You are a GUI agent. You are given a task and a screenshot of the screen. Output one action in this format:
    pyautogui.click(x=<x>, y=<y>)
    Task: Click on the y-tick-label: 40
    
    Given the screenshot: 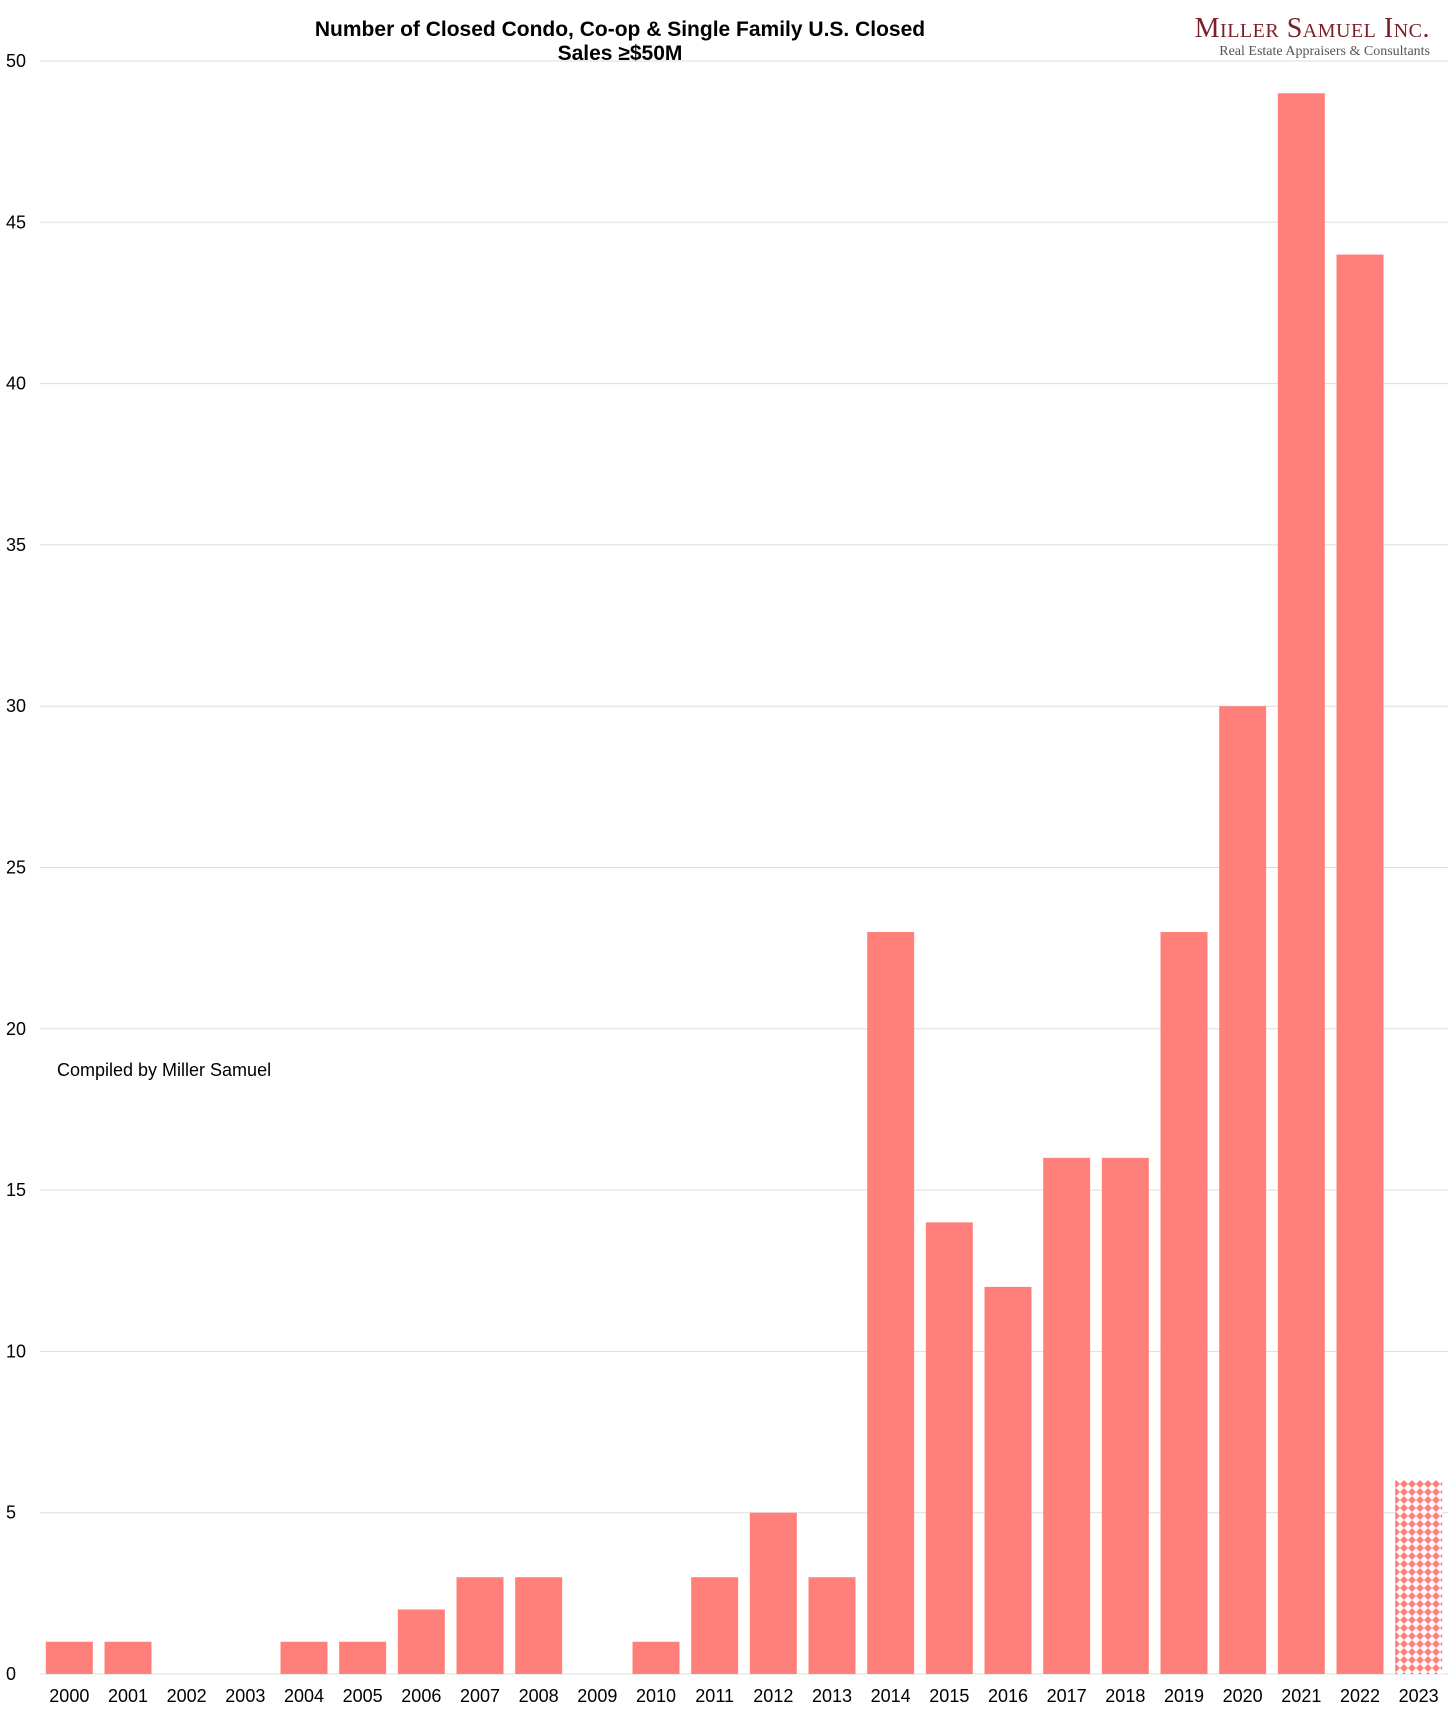 What is the action you would take?
    pyautogui.click(x=16, y=384)
    